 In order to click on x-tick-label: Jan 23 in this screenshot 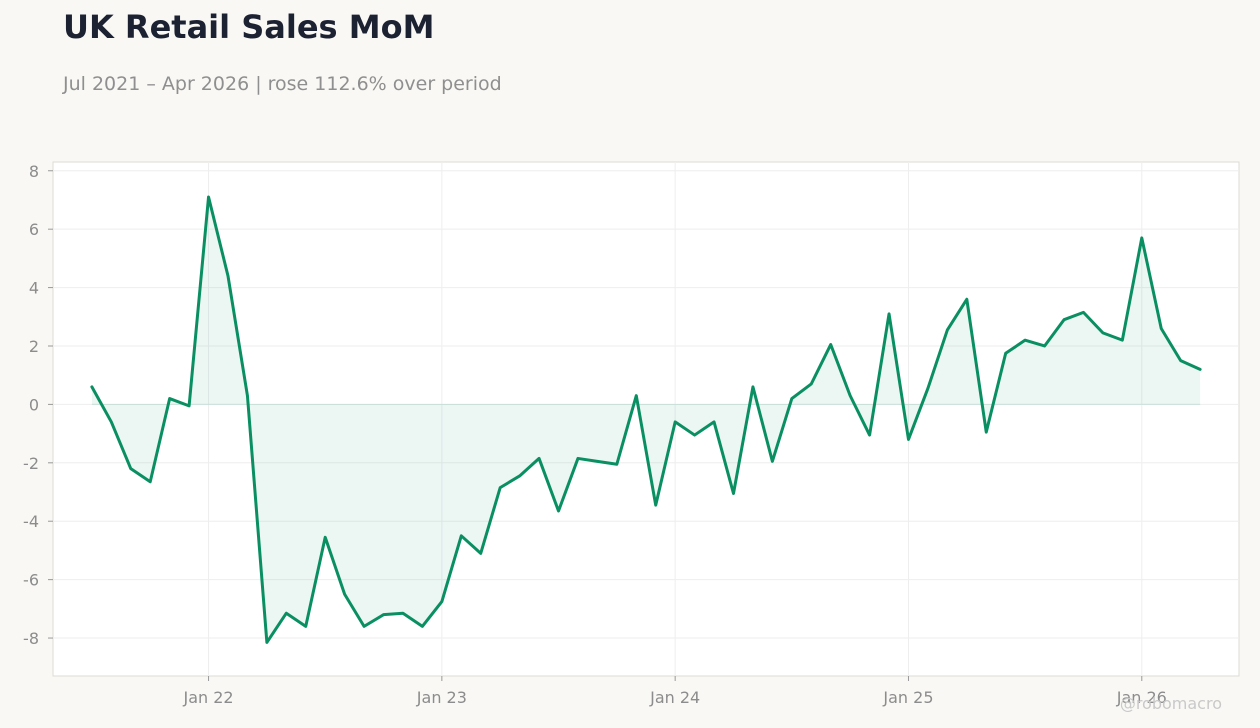, I will do `click(441, 697)`.